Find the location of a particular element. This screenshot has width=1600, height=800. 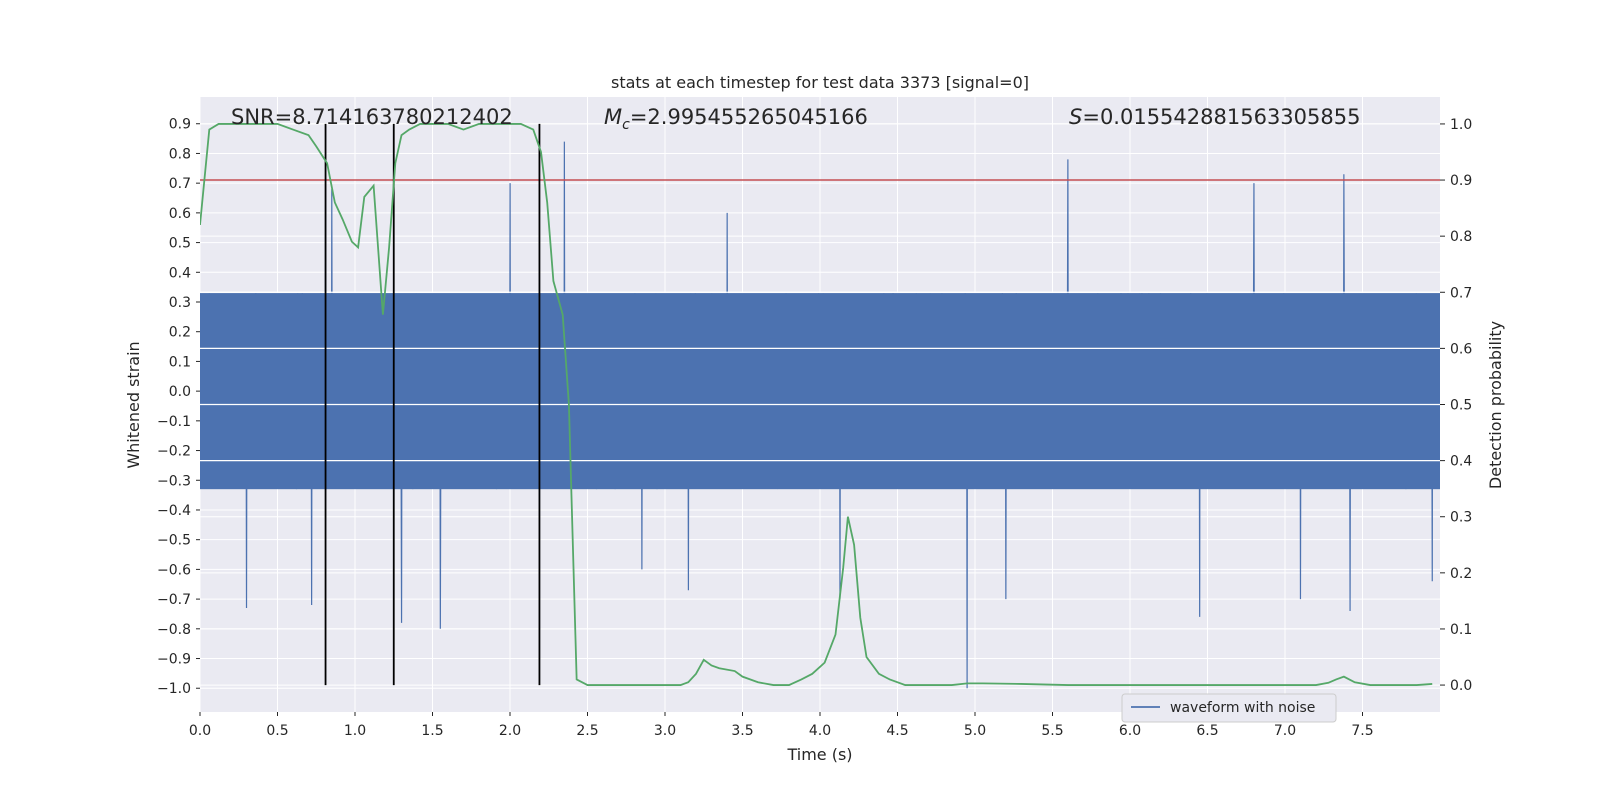

legend-box is located at coordinates (1229, 708).